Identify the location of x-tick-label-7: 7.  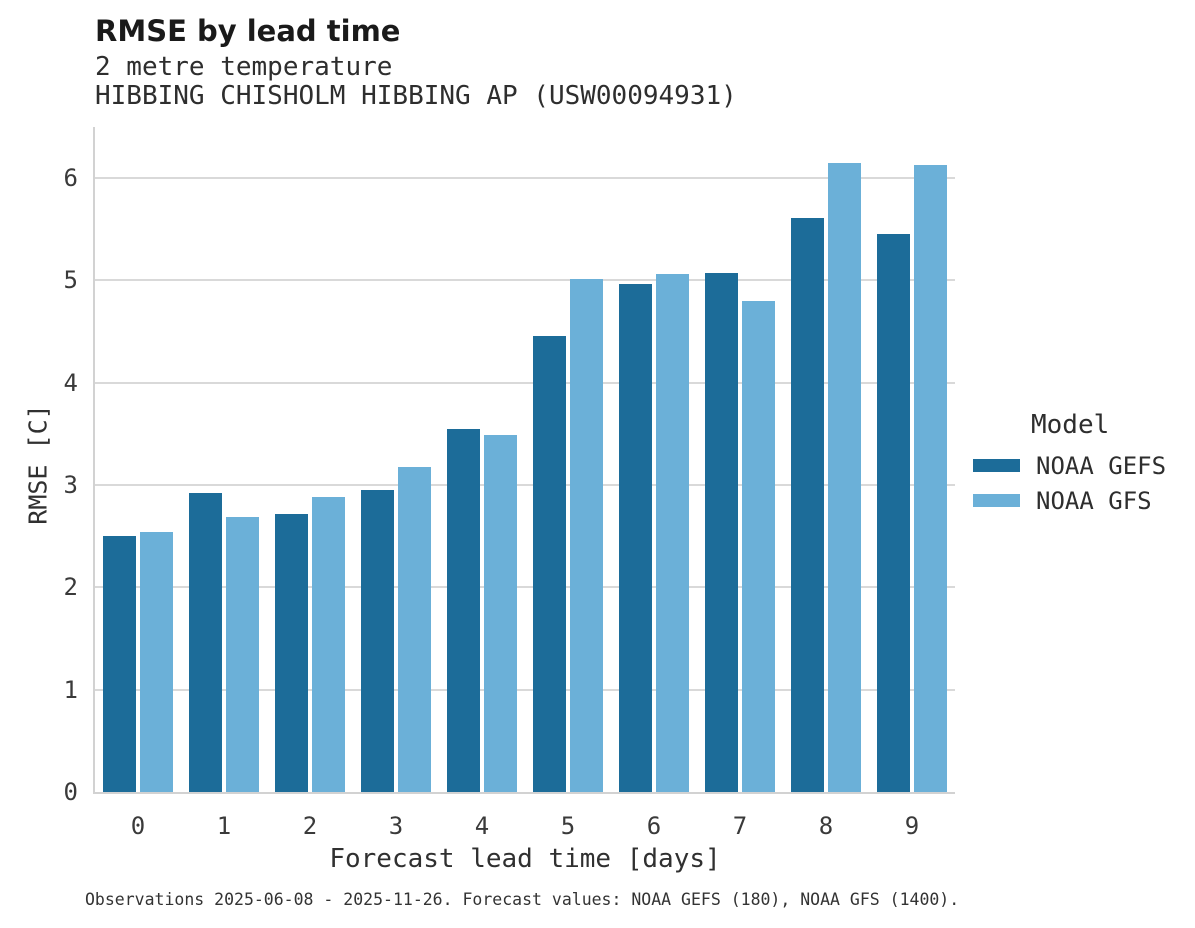
(740, 826).